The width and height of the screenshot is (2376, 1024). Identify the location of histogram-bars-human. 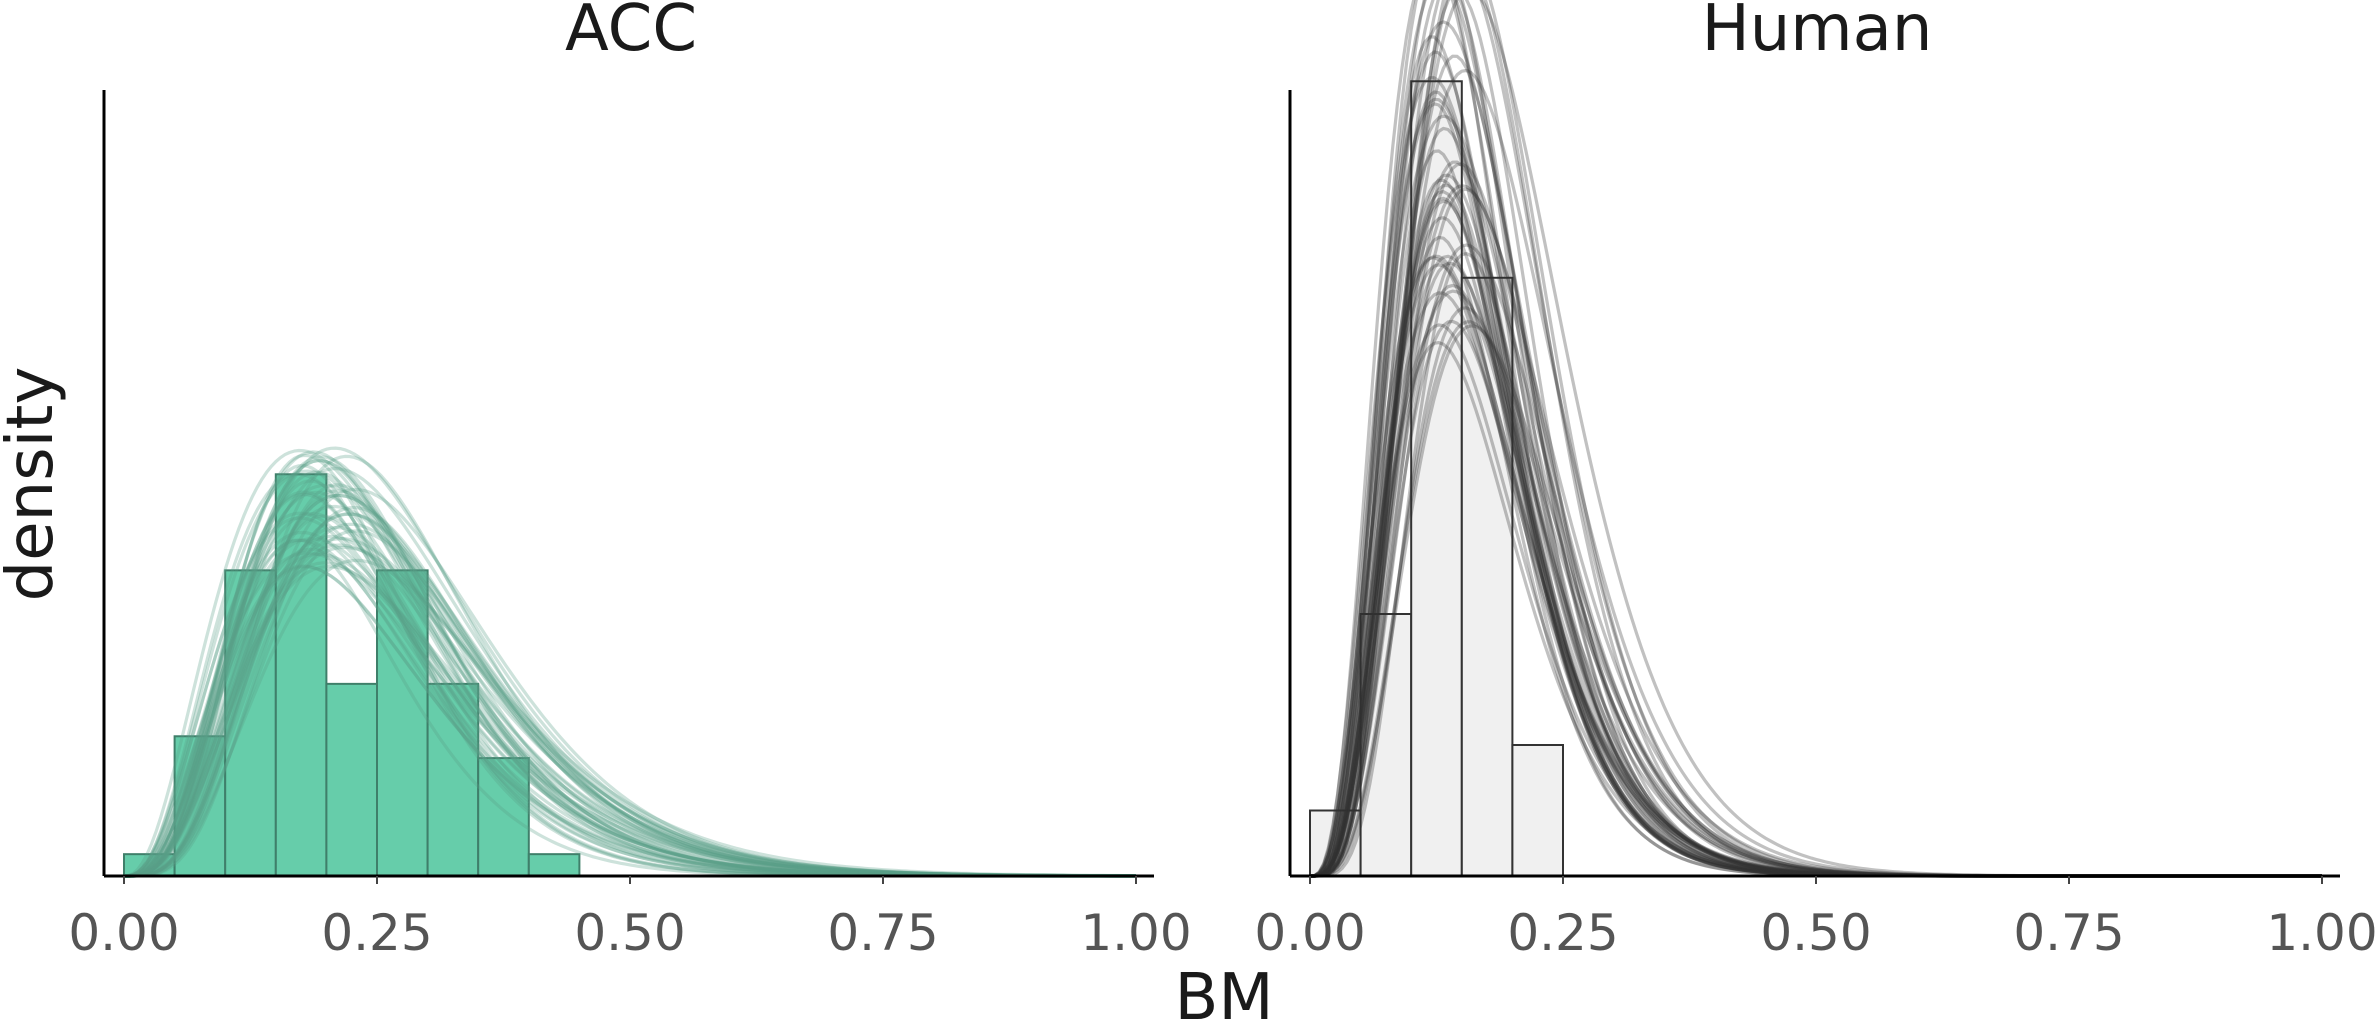
(1437, 479).